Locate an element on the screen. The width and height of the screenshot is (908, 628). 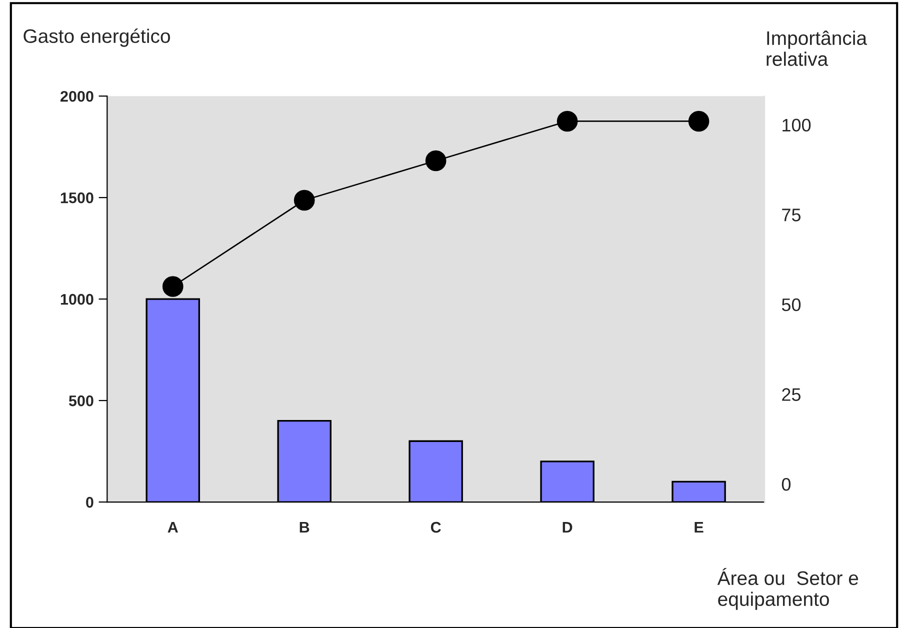
x-axis-title: Área ou Setor e equipamento is located at coordinates (787, 589).